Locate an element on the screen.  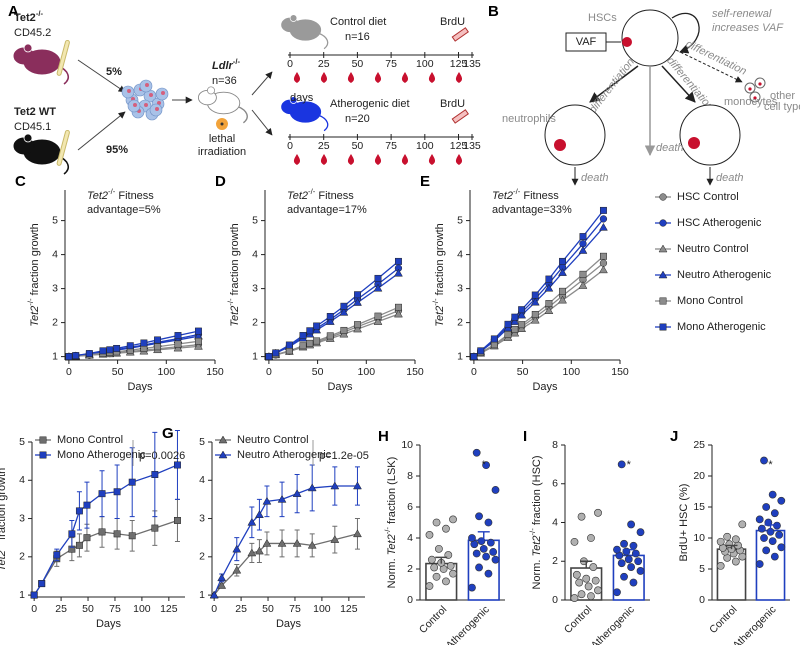
y-tick-label: 6 is located at coordinates (410, 507).